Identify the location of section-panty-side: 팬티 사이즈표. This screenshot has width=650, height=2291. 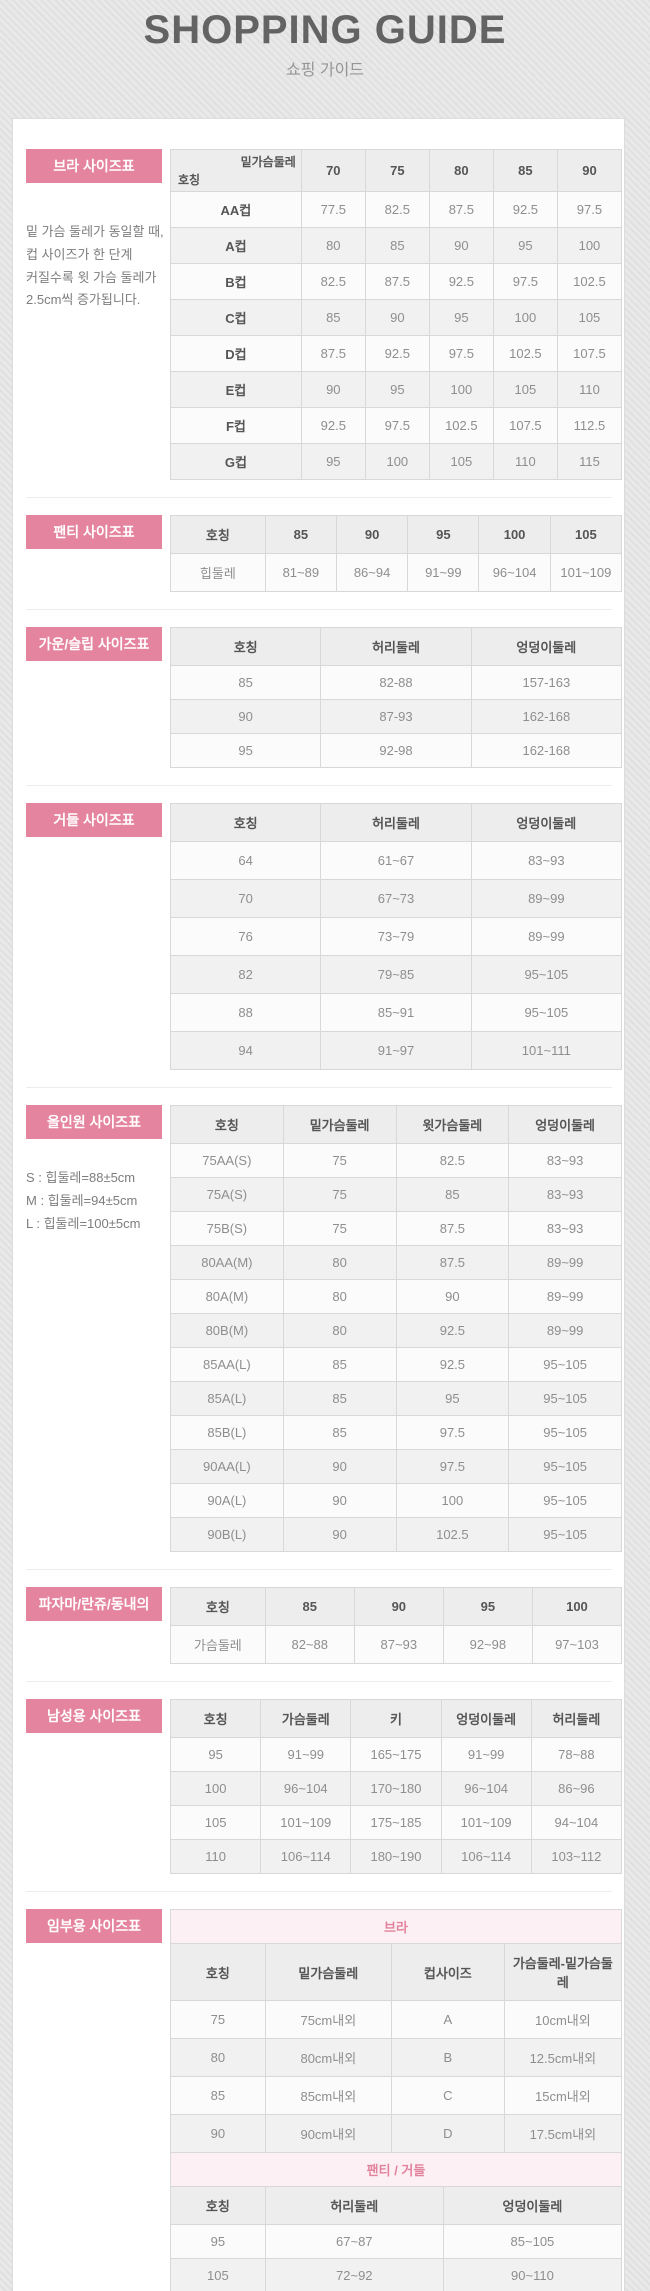
(98, 532).